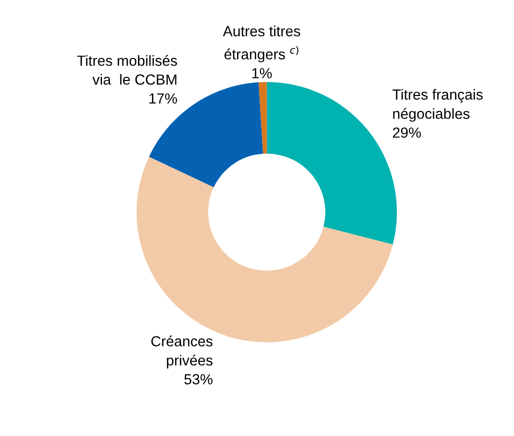  Describe the element at coordinates (437, 105) in the screenshot. I see `slice-label: Titres français négociables` at that location.